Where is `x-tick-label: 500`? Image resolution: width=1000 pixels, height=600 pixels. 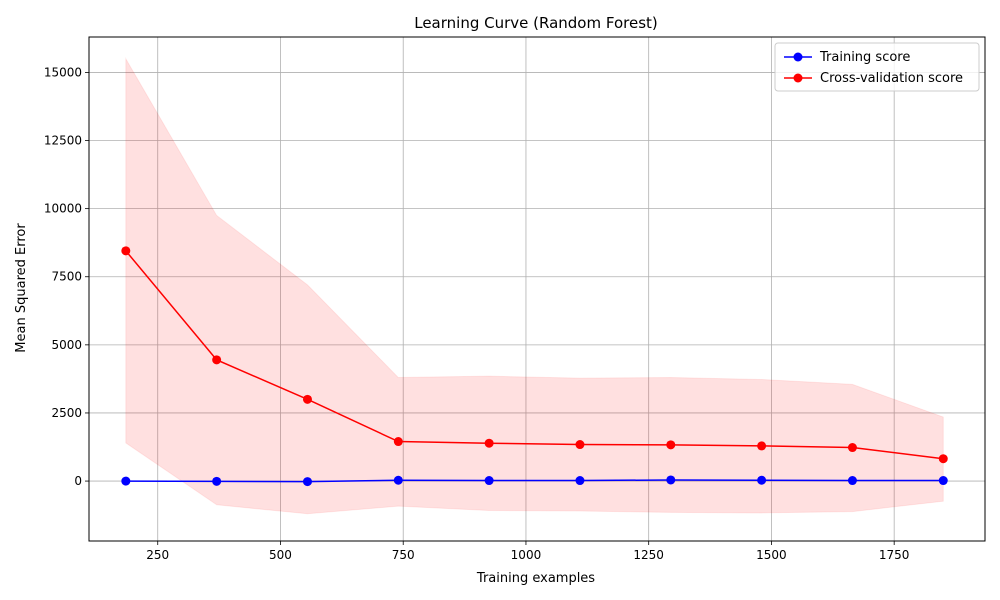
x-tick-label: 500 is located at coordinates (280, 555).